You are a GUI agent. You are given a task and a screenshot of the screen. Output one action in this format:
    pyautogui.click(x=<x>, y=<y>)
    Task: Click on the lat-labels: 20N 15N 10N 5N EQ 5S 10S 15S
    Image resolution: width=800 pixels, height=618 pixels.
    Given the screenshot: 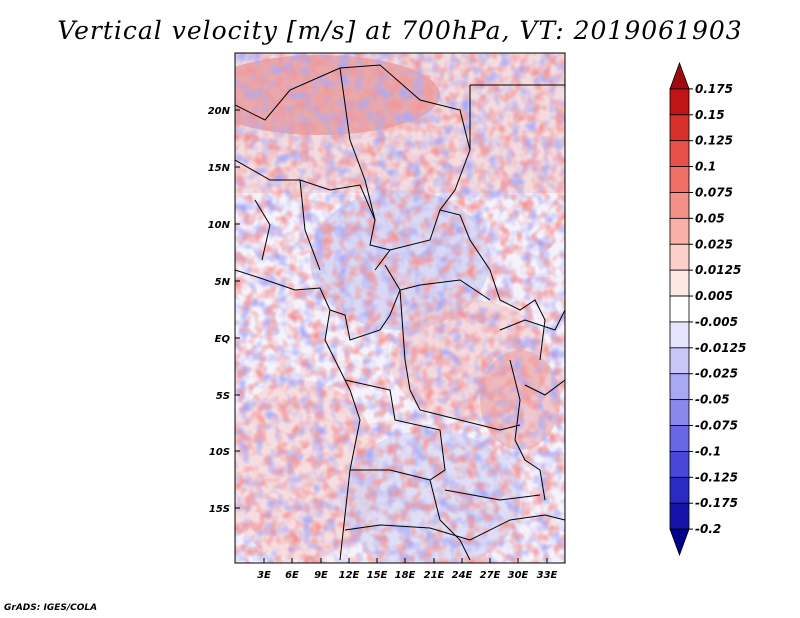 What is the action you would take?
    pyautogui.click(x=219, y=310)
    